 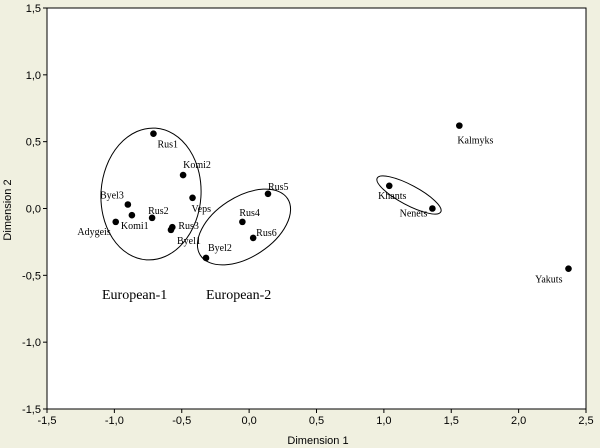 I want to click on x-tick-label: -0,5, so click(x=181, y=421).